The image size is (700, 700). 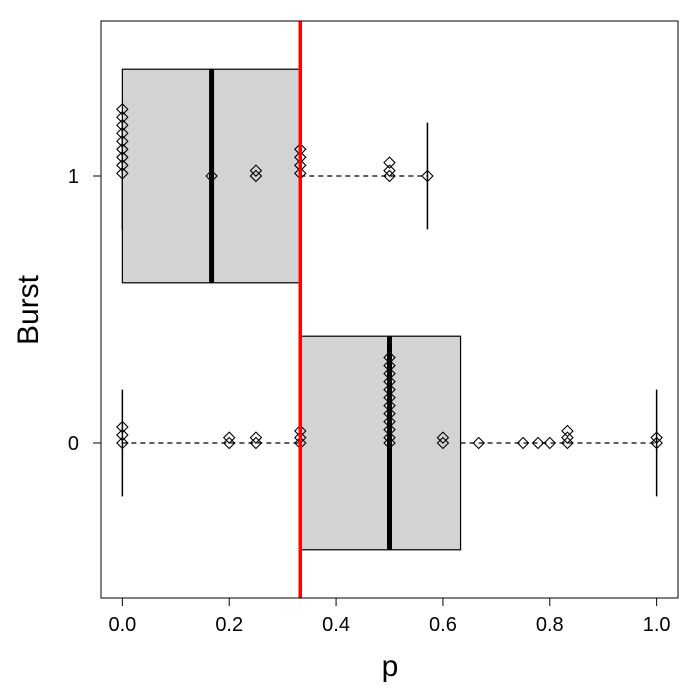 I want to click on x-tick-label: 0.0, so click(x=122, y=625).